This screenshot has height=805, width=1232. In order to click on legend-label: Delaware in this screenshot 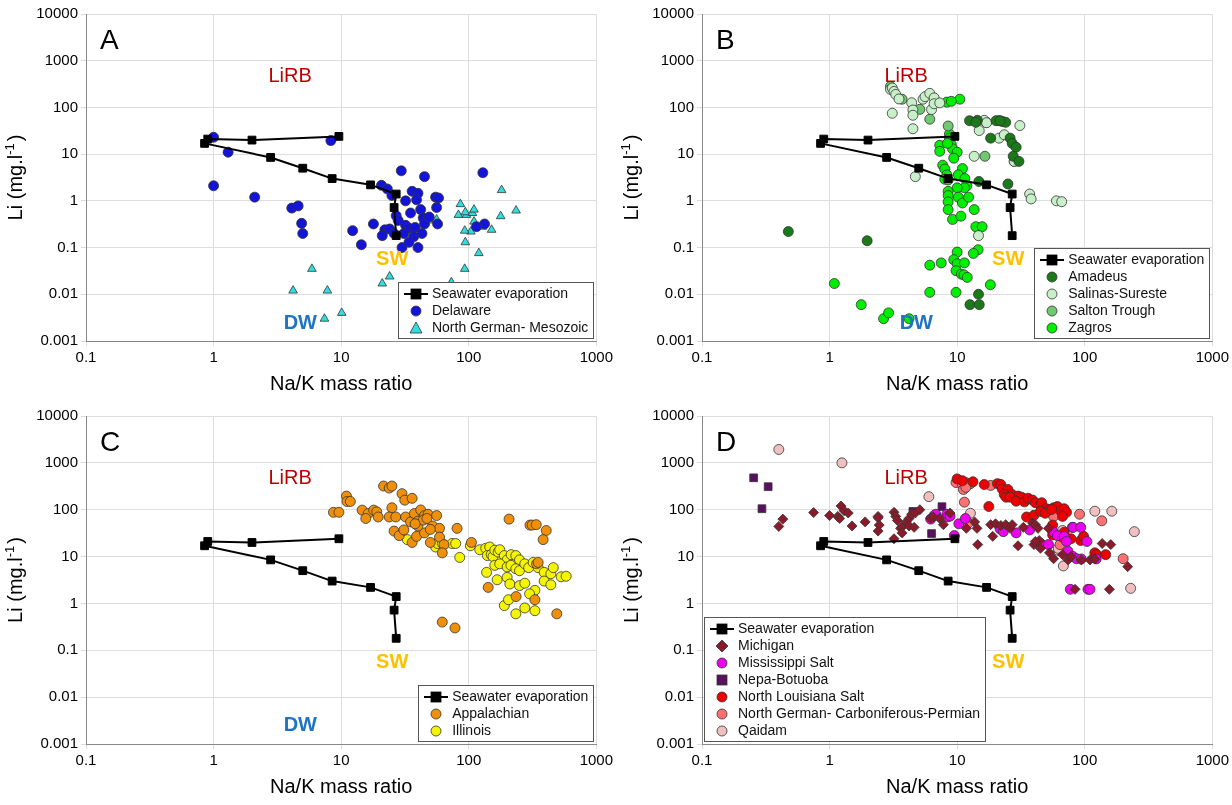, I will do `click(461, 310)`.